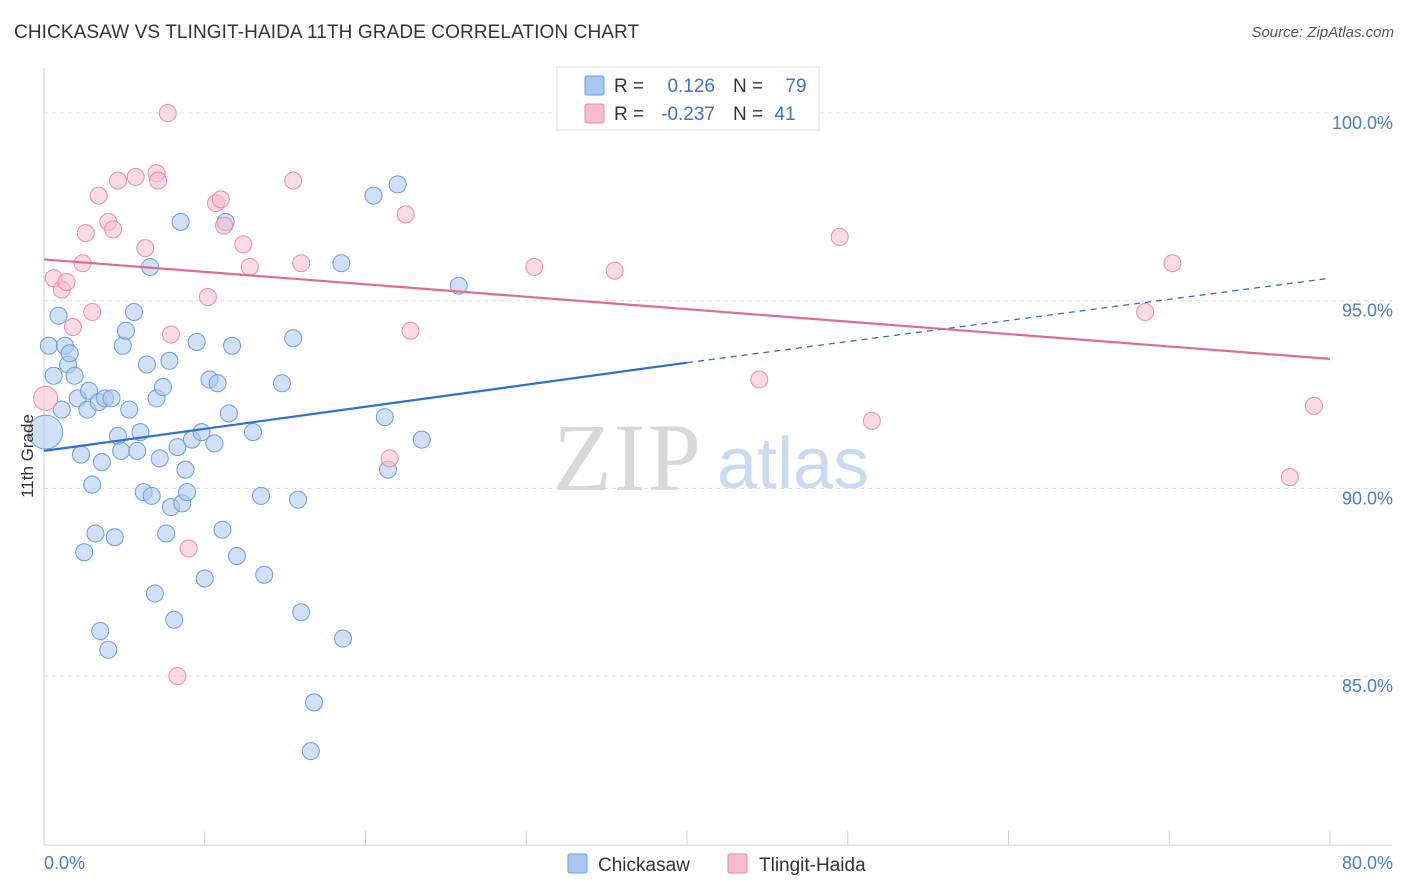 This screenshot has width=1406, height=892. I want to click on x-tick-label-min: 0.0%, so click(64, 863).